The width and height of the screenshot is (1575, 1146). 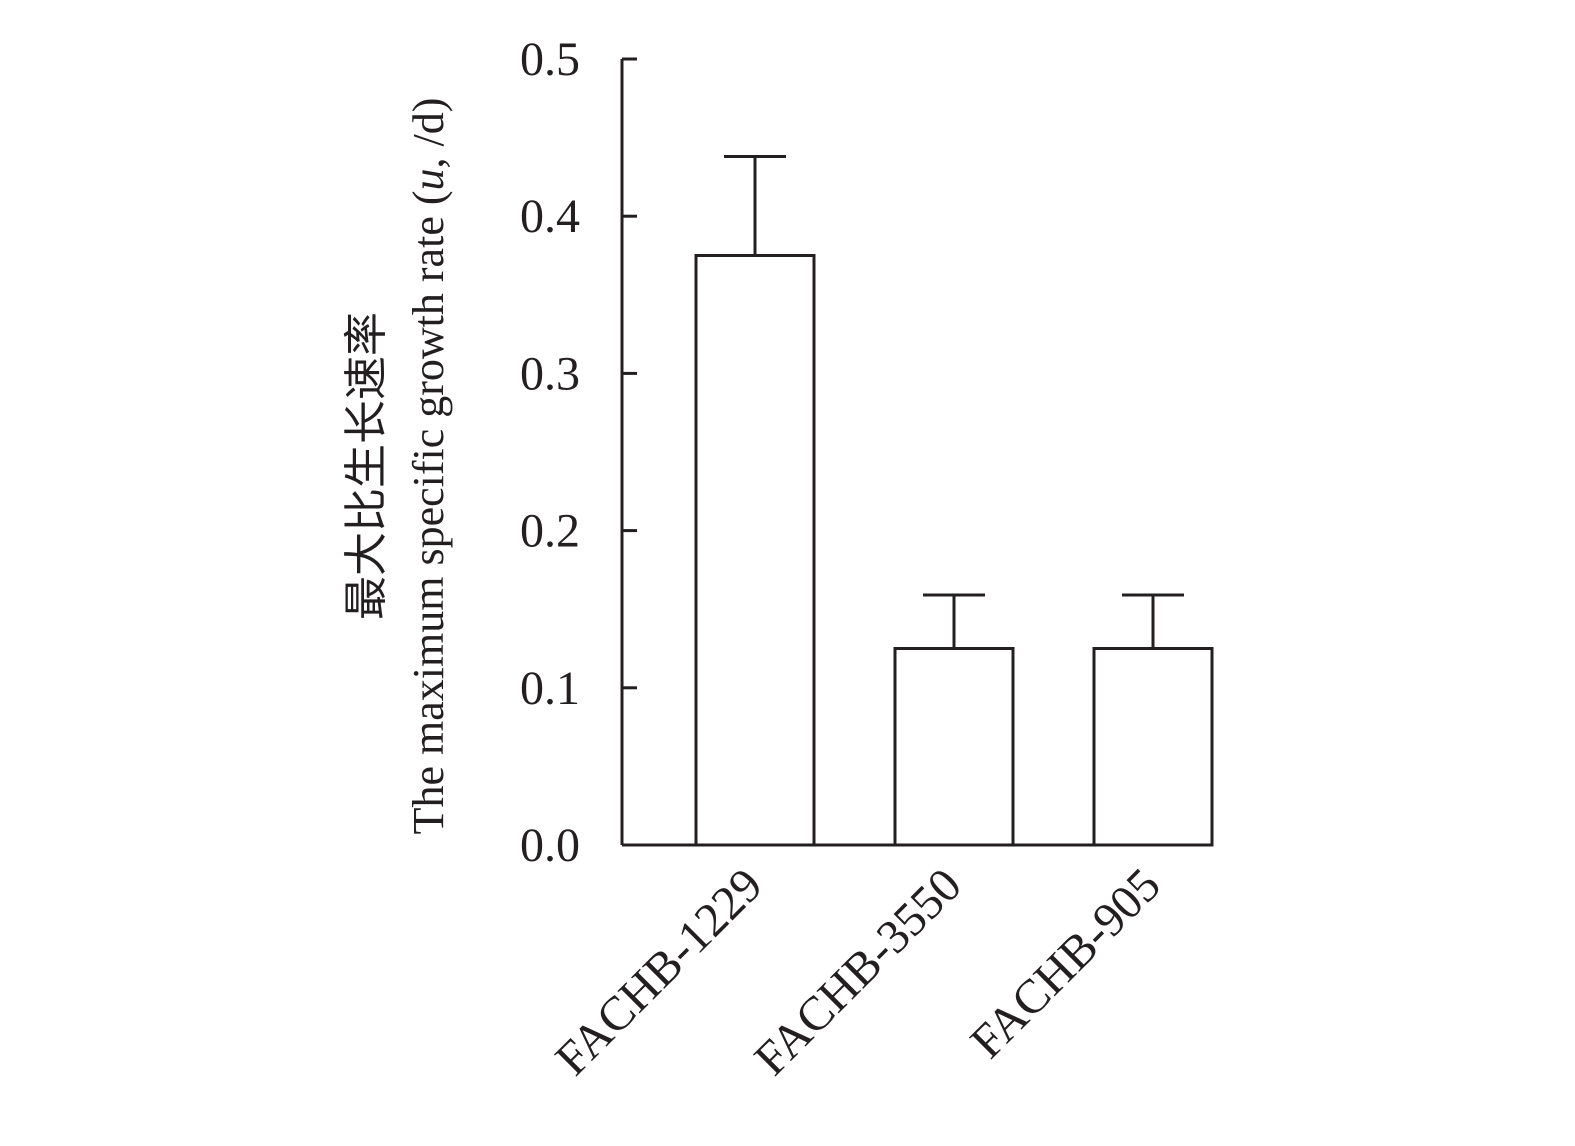 What do you see at coordinates (550, 59) in the screenshot?
I see `y-tick-label-5: 0.5` at bounding box center [550, 59].